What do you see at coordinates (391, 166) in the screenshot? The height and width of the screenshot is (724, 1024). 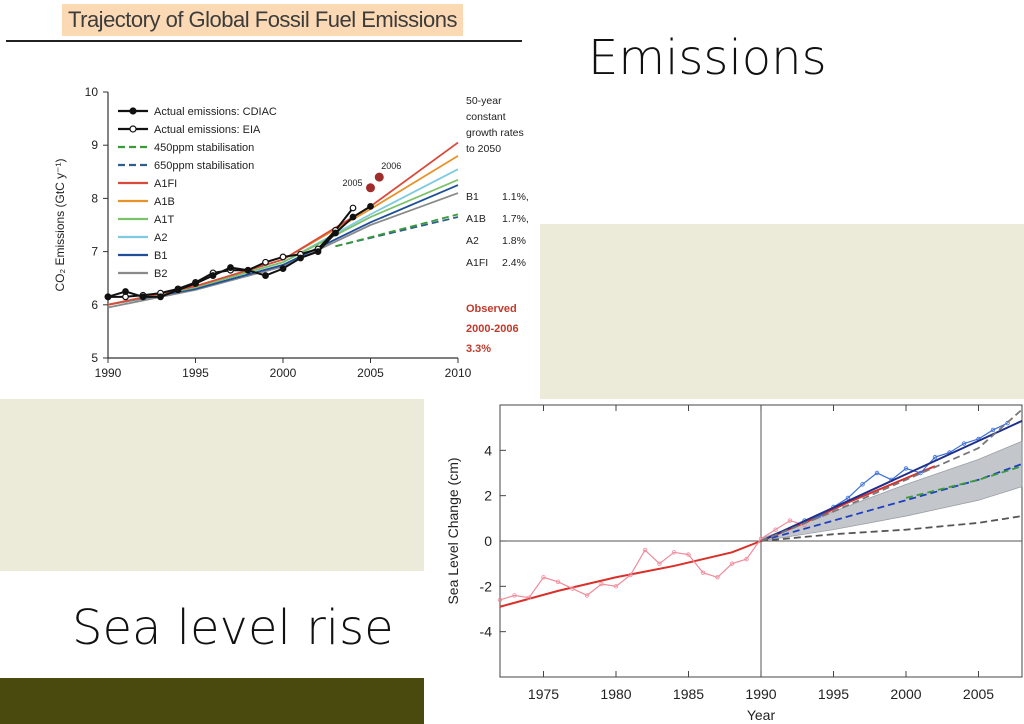 I see `emissions-observed-point-label: 2006` at bounding box center [391, 166].